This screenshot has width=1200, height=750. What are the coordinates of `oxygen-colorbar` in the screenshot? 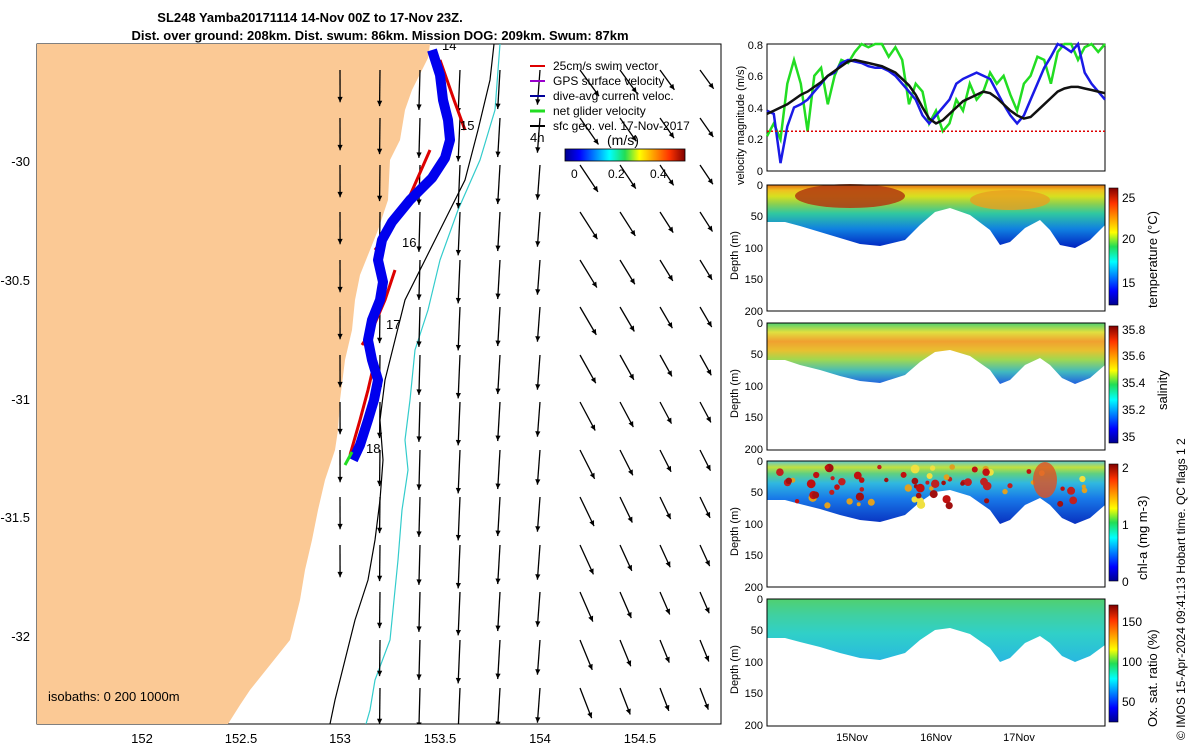 It's located at (1113, 663).